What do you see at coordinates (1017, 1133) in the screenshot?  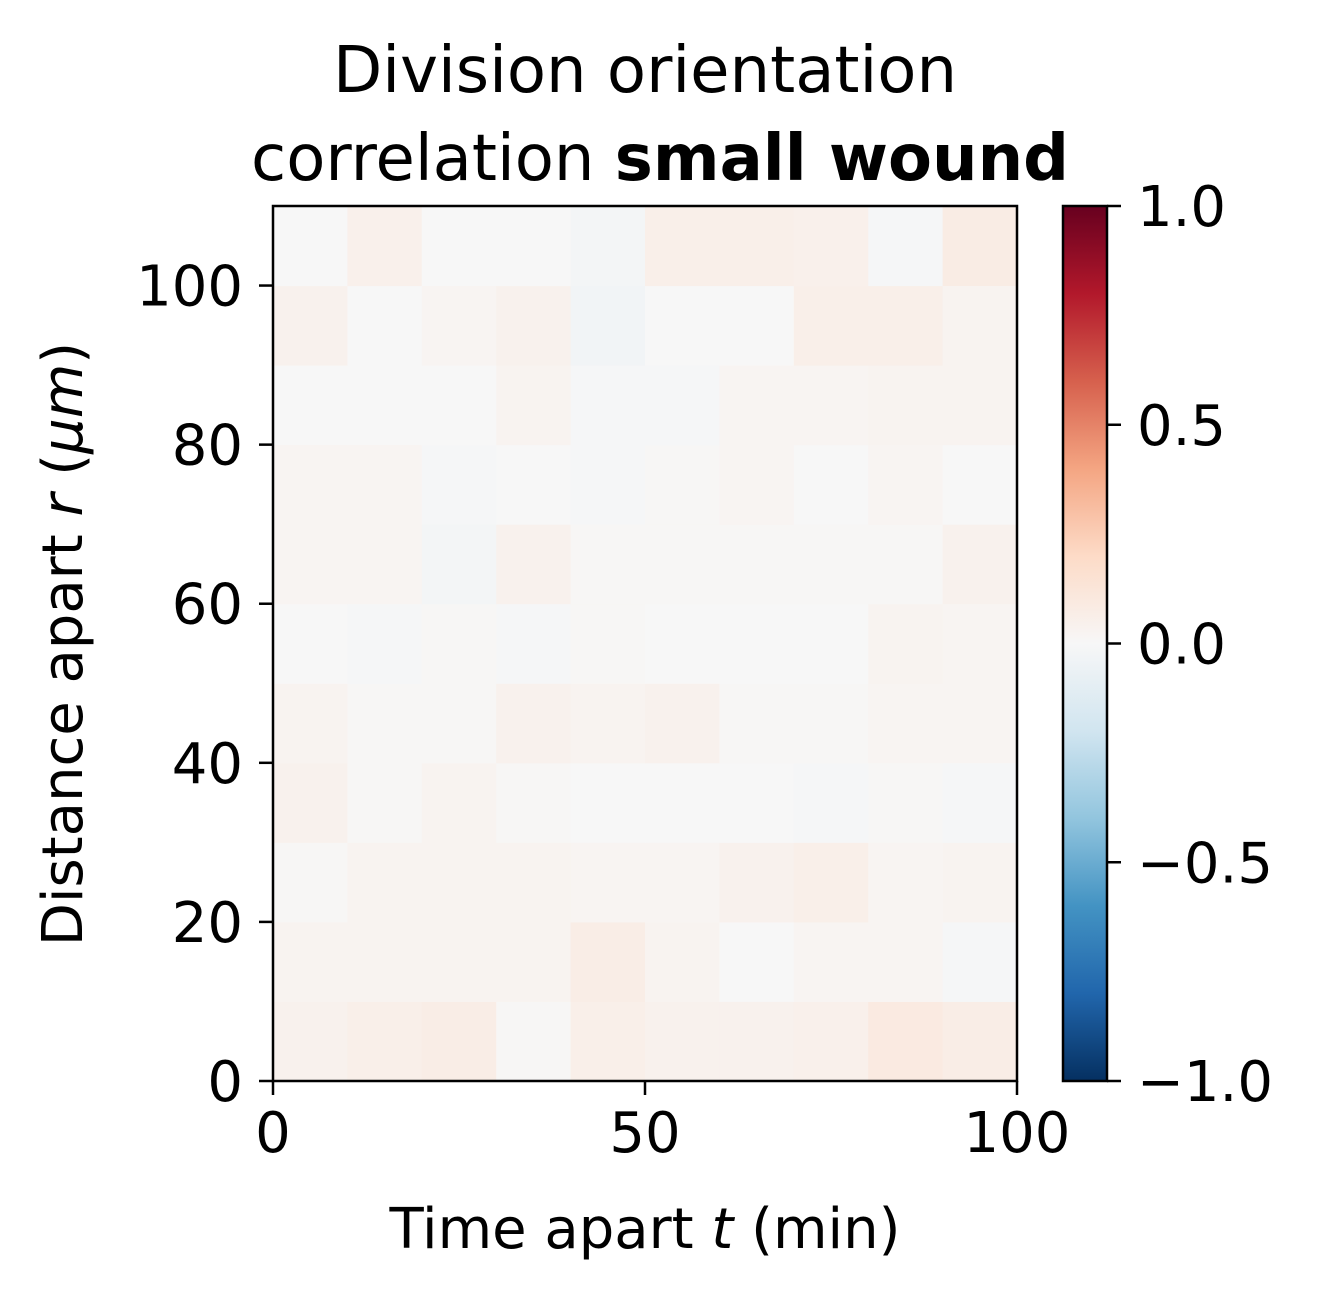 I see `x-tick-label: 100` at bounding box center [1017, 1133].